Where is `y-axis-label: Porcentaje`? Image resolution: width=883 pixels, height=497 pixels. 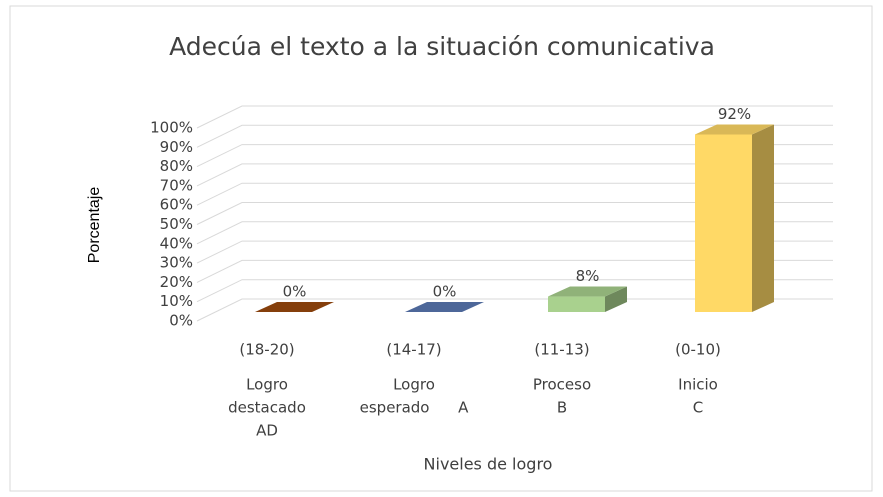 y-axis-label: Porcentaje is located at coordinates (94, 225).